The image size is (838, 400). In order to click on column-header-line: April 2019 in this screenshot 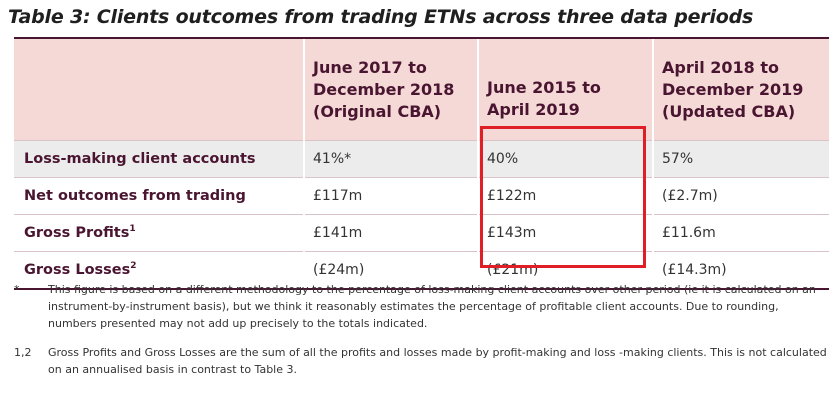, I will do `click(533, 109)`.